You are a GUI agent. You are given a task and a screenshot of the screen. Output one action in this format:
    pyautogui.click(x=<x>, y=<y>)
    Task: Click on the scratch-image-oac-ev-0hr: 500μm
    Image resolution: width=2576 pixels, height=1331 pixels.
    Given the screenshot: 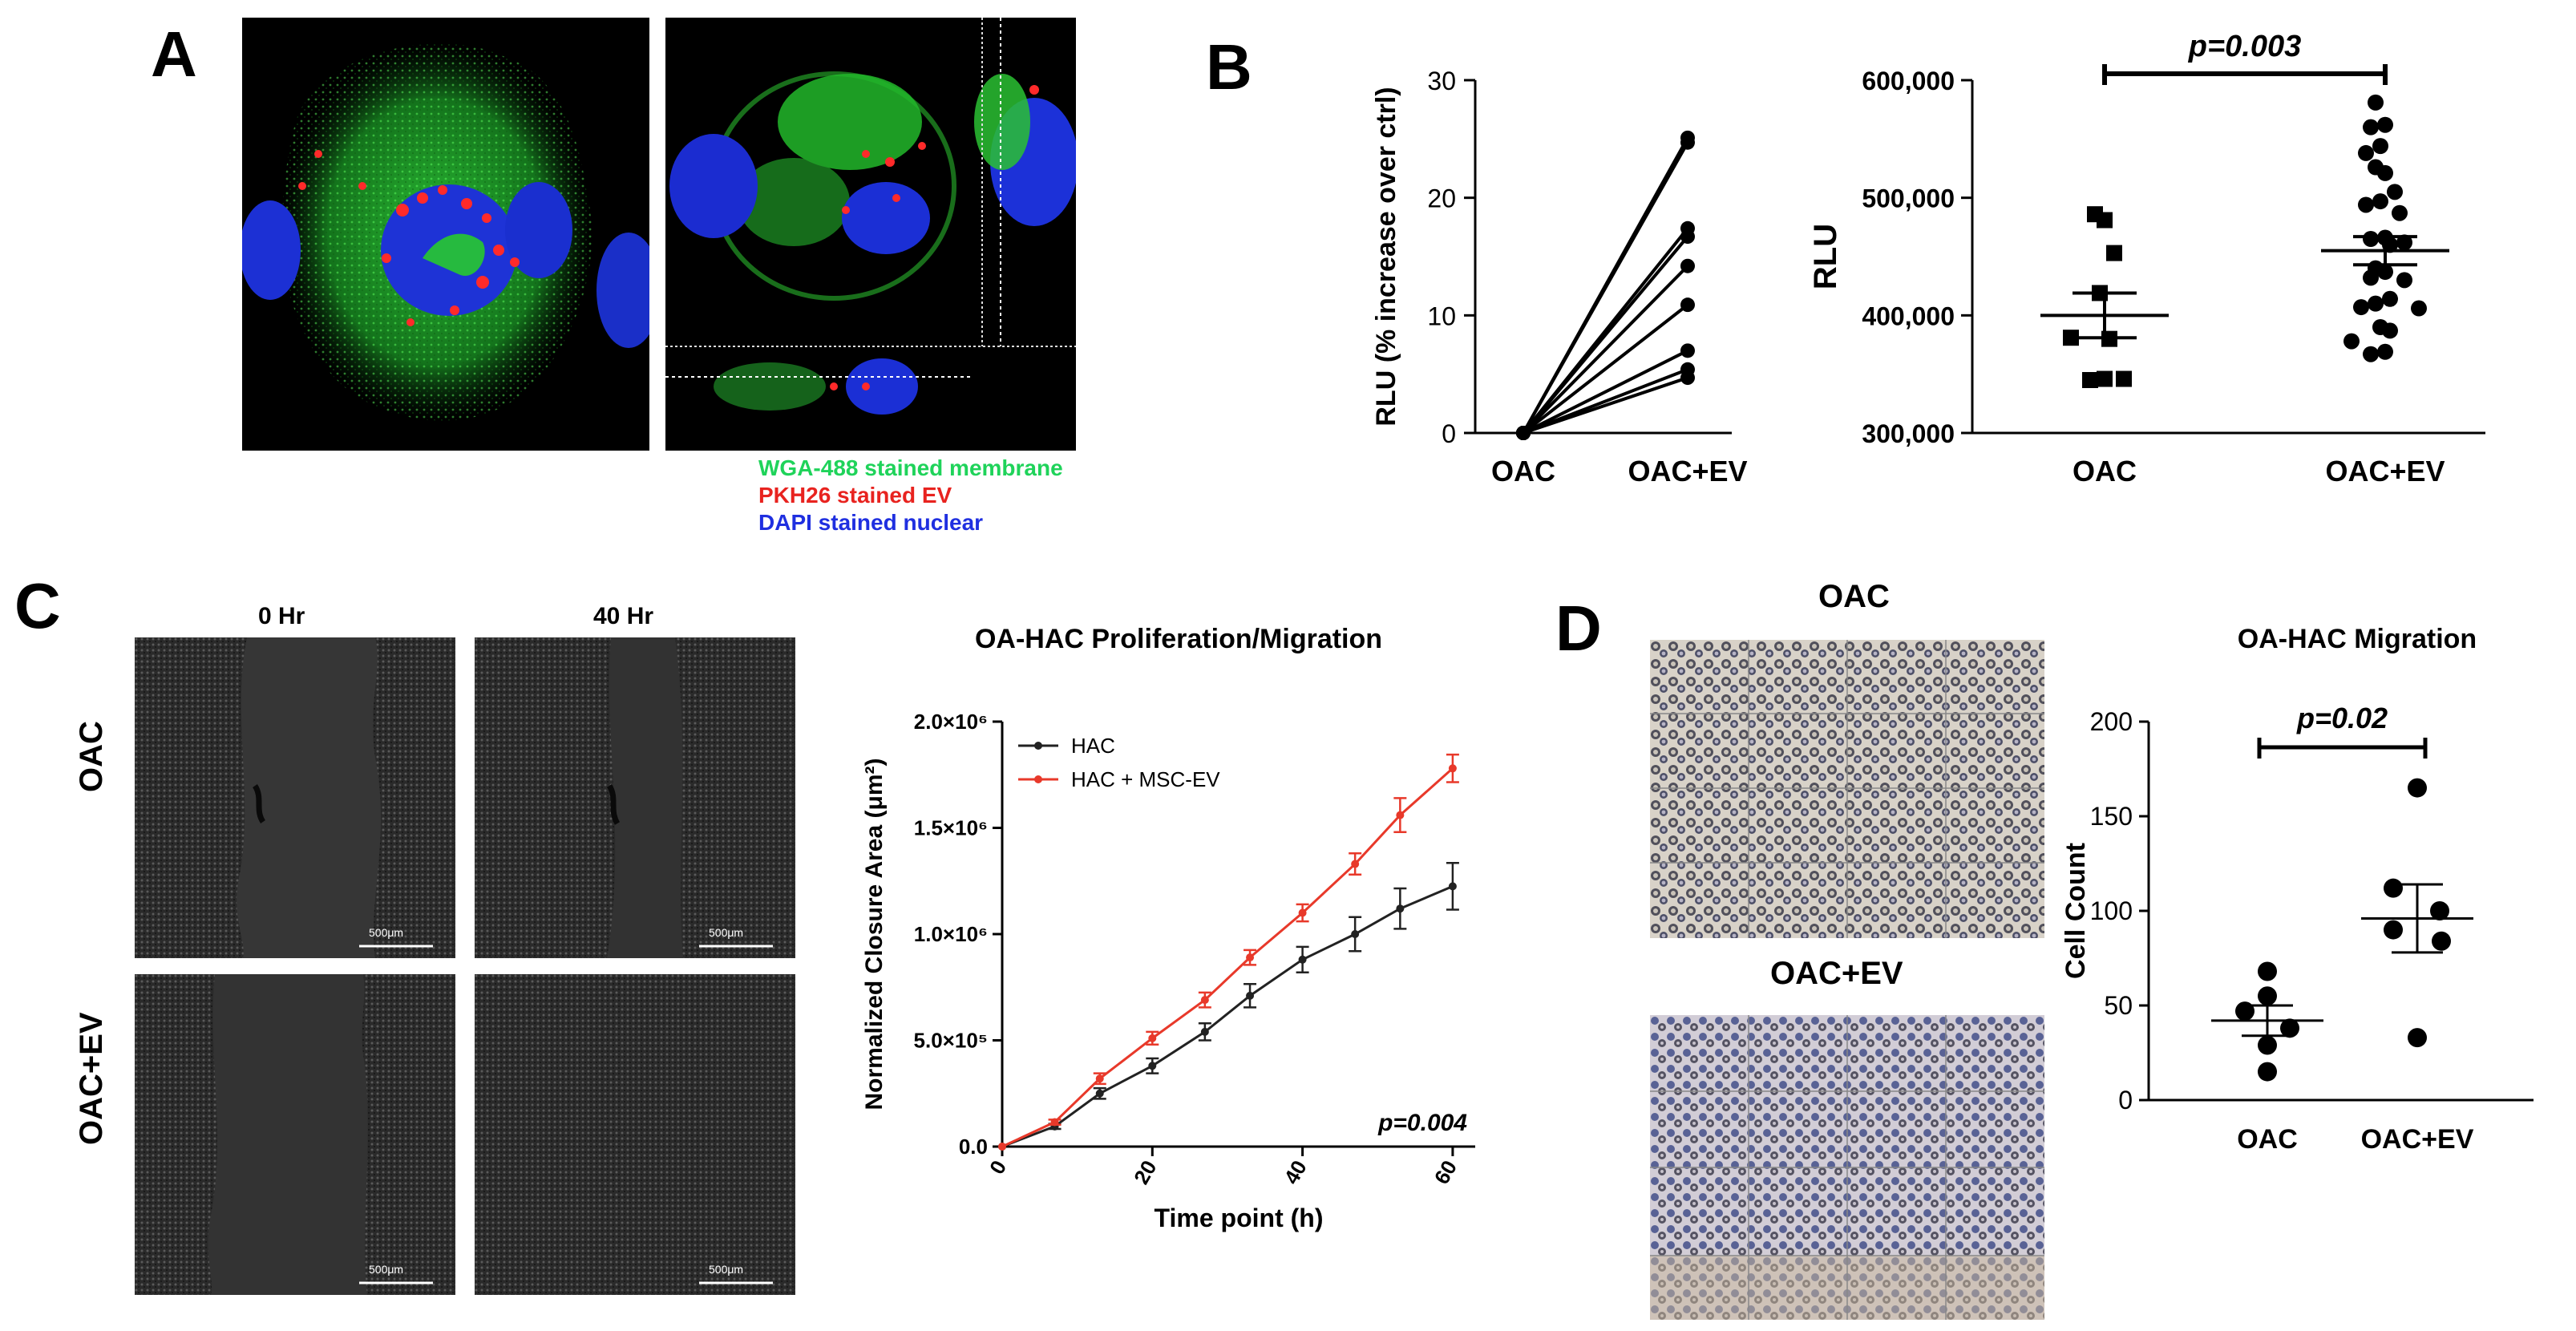 What is the action you would take?
    pyautogui.click(x=295, y=1134)
    